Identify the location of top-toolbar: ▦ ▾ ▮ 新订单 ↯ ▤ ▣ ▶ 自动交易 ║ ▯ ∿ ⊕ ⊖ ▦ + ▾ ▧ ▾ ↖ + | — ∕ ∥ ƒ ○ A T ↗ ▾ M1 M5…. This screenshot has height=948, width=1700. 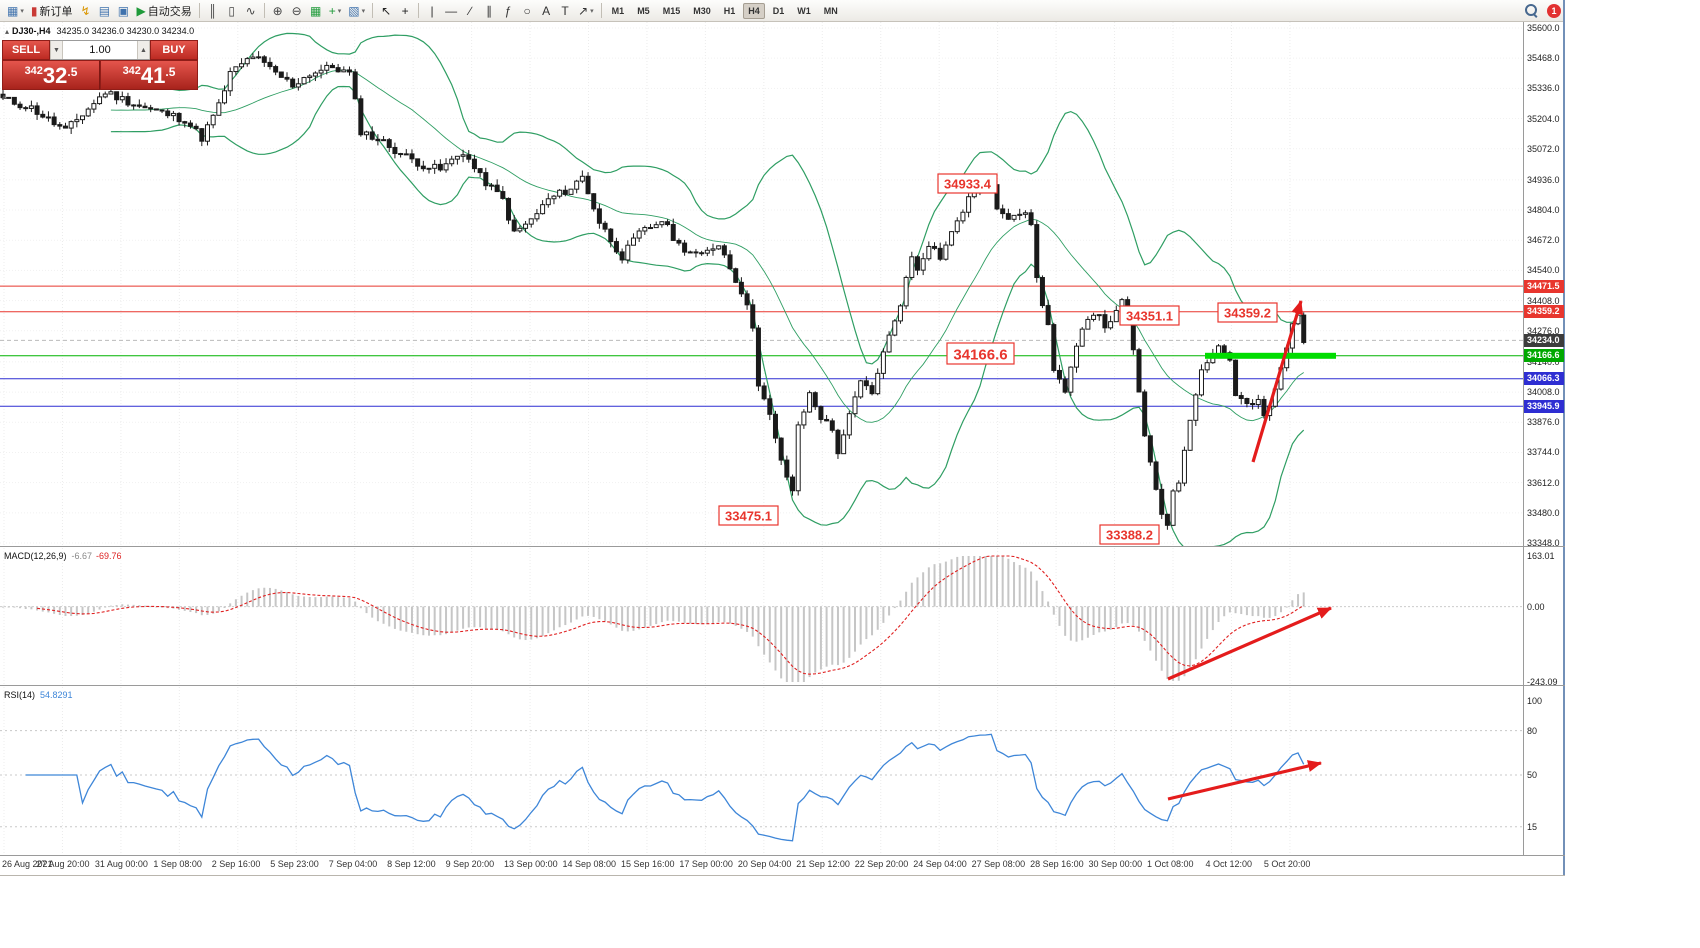
(782, 11).